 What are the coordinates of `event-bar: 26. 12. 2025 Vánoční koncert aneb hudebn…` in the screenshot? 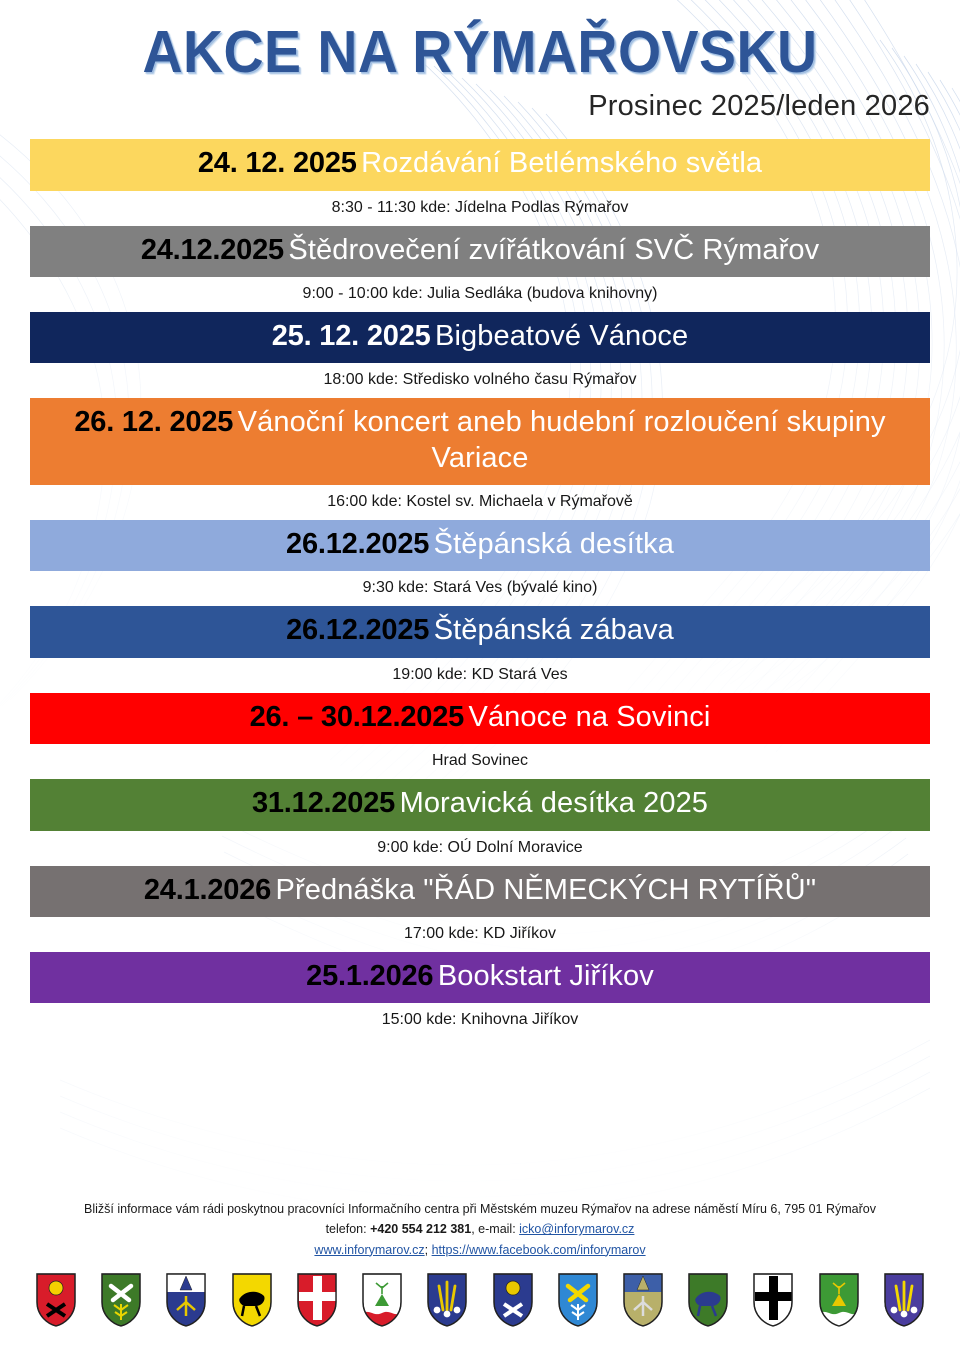 It's located at (480, 442).